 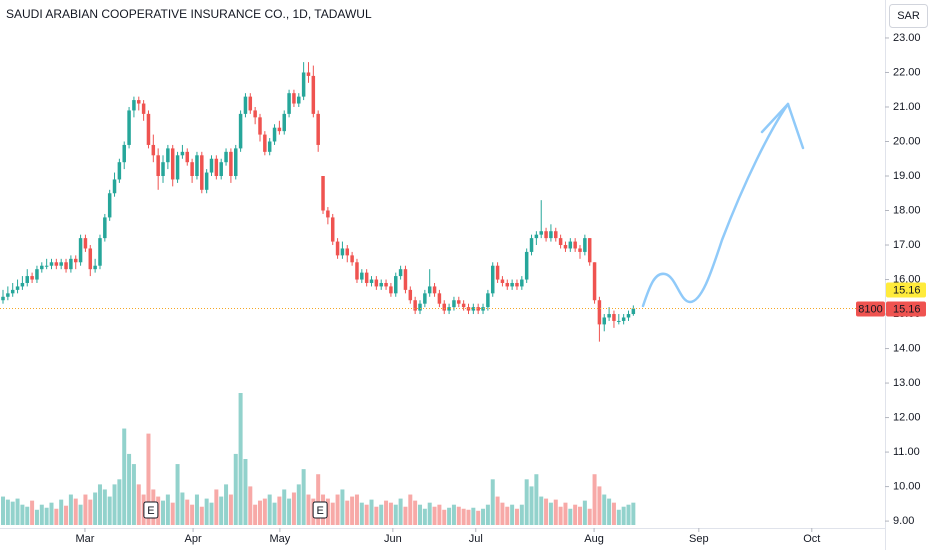 What do you see at coordinates (907, 309) in the screenshot?
I see `last-price-label: 15.16` at bounding box center [907, 309].